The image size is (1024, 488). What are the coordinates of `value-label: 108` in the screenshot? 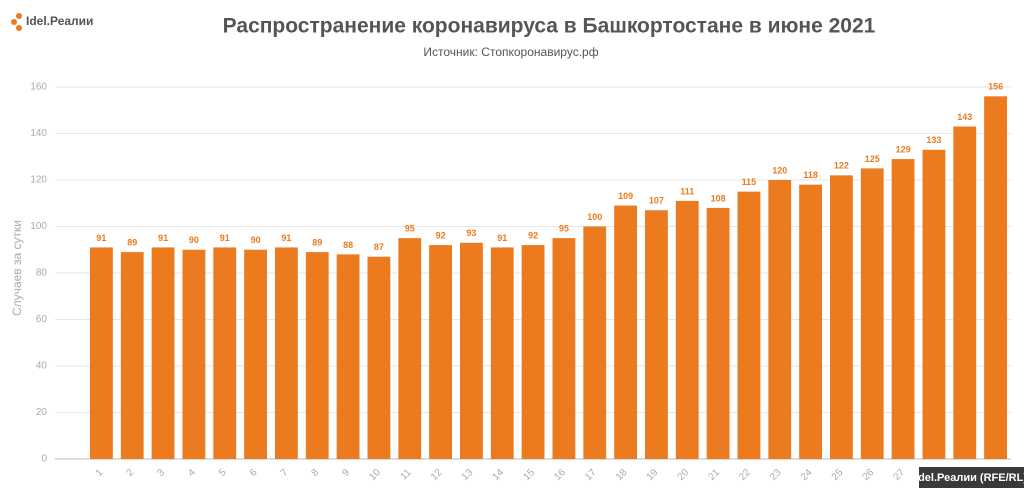 It's located at (718, 198).